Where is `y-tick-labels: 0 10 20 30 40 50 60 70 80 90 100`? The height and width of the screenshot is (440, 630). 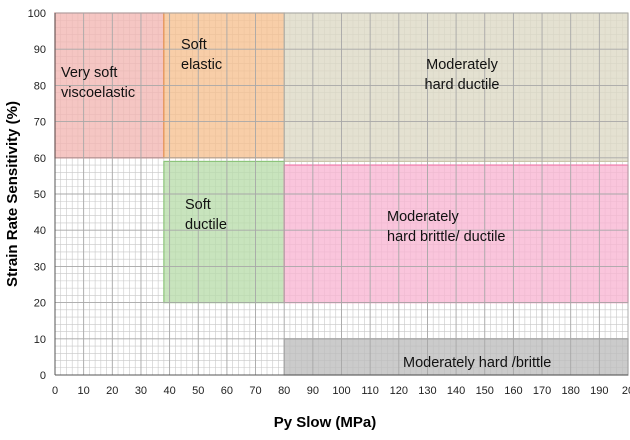 y-tick-labels: 0 10 20 30 40 50 60 70 80 90 100 is located at coordinates (37, 195).